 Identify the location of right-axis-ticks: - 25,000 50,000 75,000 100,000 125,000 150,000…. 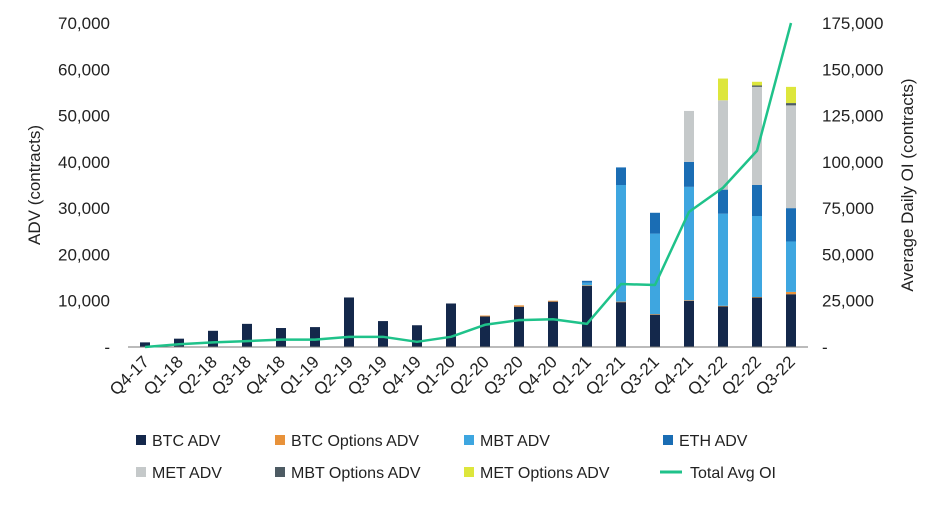
(852, 185).